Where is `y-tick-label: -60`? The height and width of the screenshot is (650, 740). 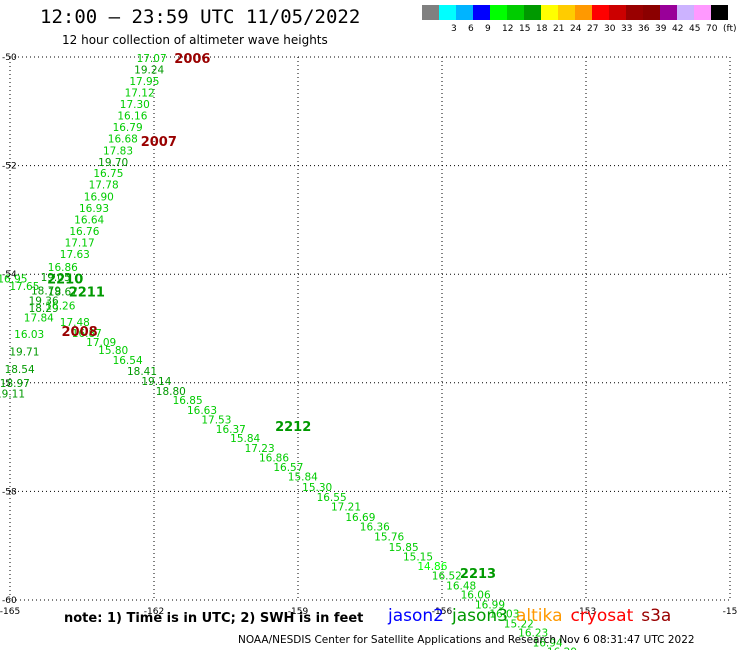
y-tick-label: -60 is located at coordinates (9, 601).